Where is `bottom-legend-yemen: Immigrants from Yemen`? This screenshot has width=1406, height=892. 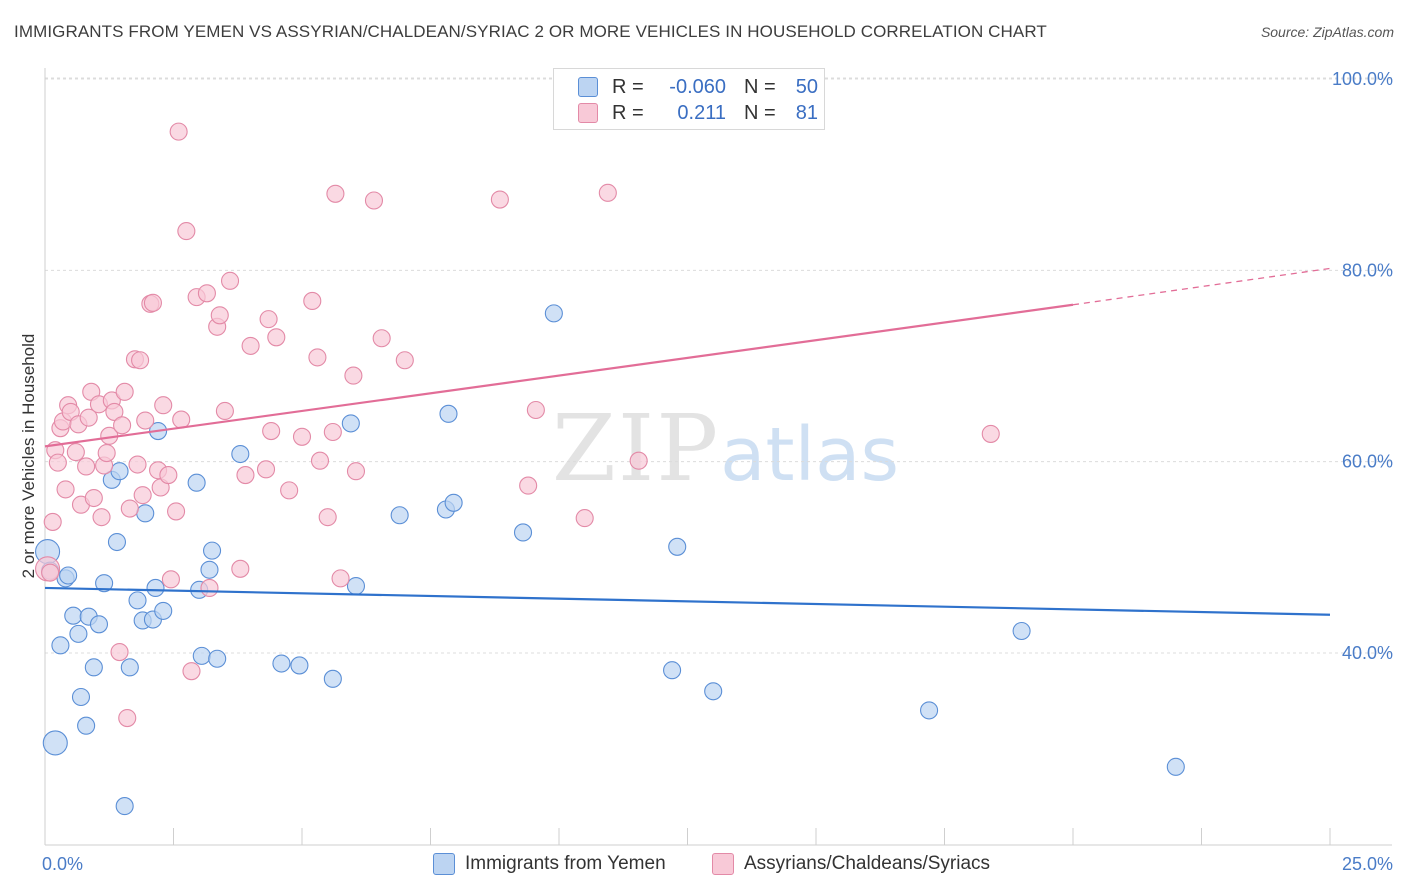
bottom-legend-yemen: Immigrants from Yemen is located at coordinates (549, 864).